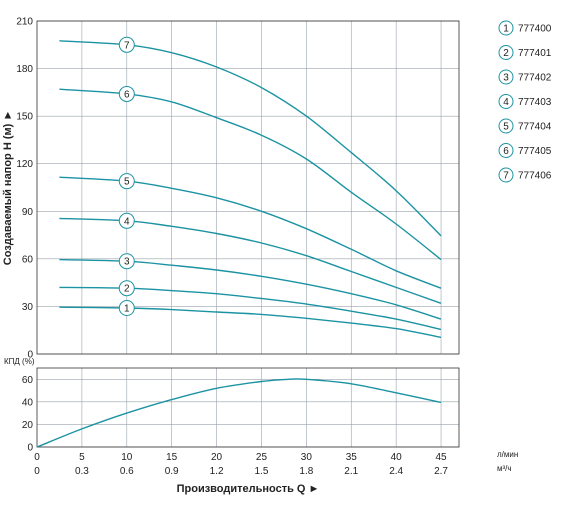  What do you see at coordinates (28, 259) in the screenshot?
I see `head-y-tick-label: 60` at bounding box center [28, 259].